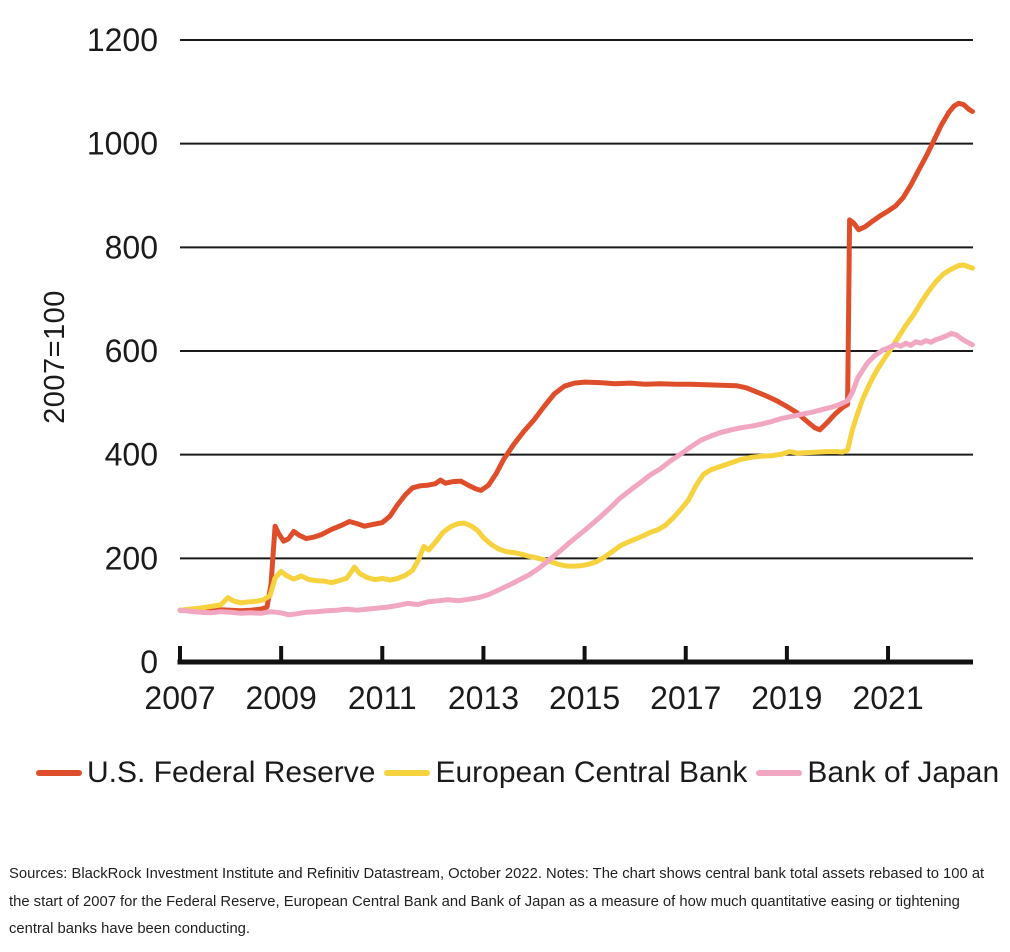 This screenshot has width=1010, height=952. I want to click on legend-label-european-central-bank: European Central Bank, so click(591, 772).